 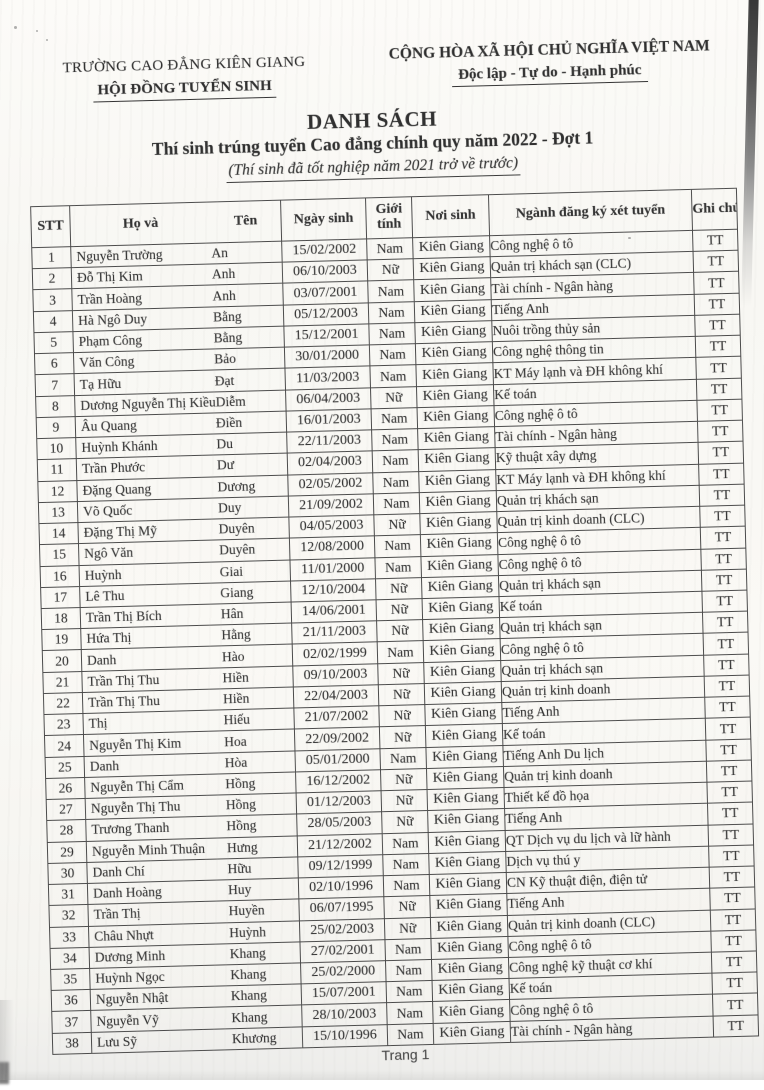 I want to click on cell-stt: 9, so click(x=56, y=427).